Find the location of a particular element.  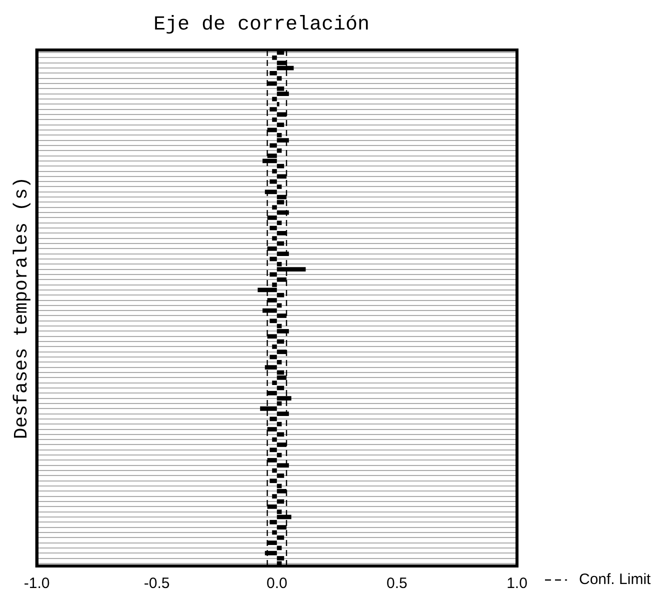

chart-title: Eje de correlación is located at coordinates (261, 24).